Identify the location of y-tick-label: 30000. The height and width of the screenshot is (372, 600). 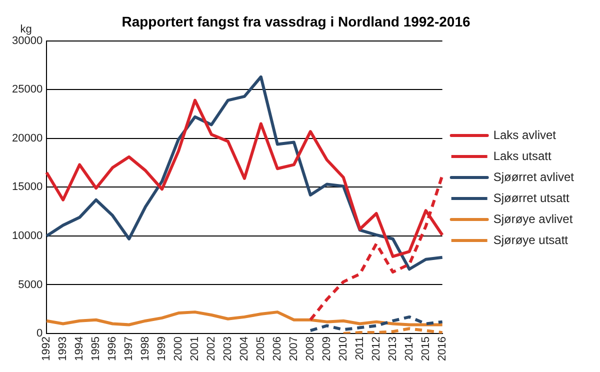
(27, 40).